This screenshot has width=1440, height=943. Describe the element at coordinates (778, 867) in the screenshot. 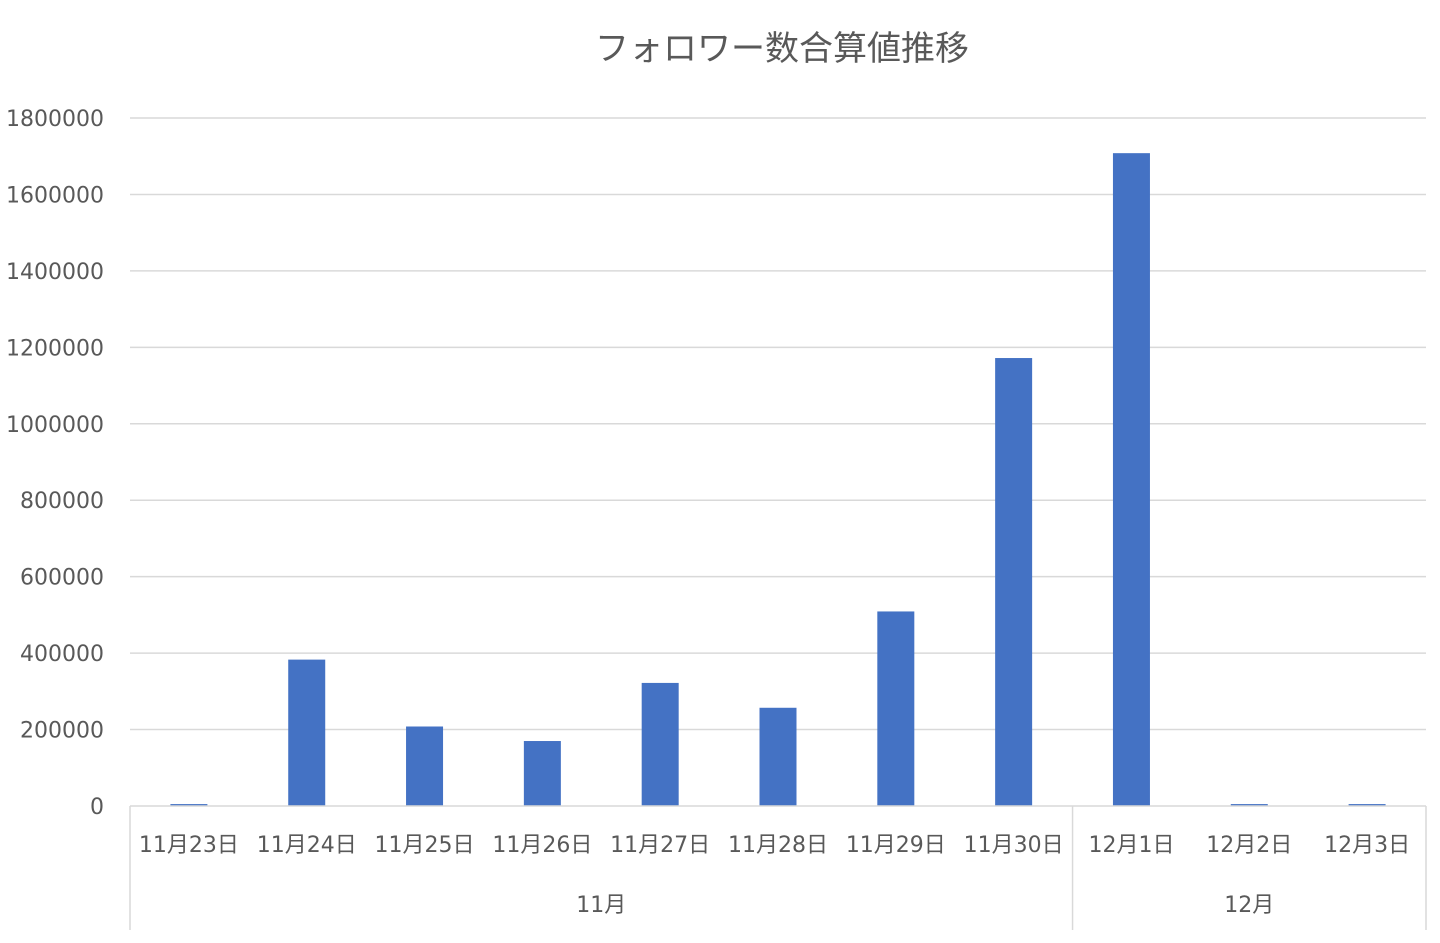

I see `x-axis` at that location.